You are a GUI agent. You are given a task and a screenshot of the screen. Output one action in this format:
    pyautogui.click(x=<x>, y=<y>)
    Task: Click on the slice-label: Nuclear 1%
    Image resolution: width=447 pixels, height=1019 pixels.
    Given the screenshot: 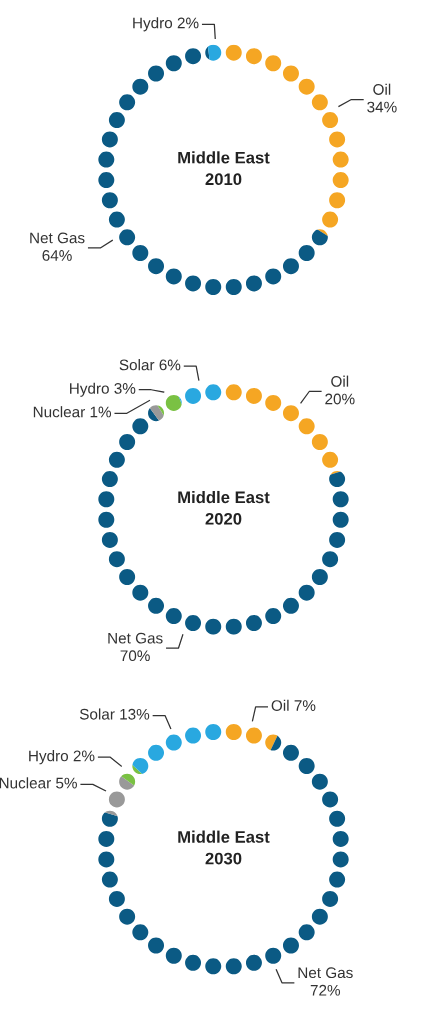 What is the action you would take?
    pyautogui.click(x=72, y=412)
    